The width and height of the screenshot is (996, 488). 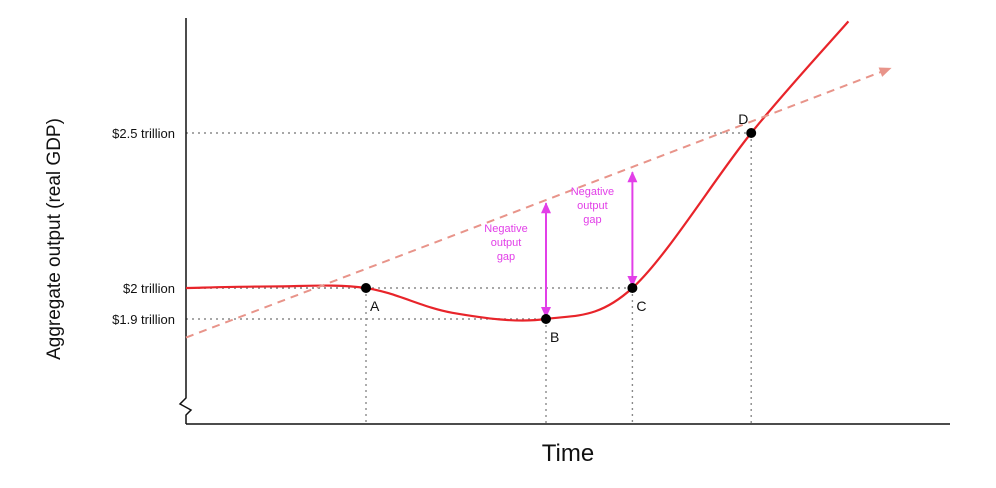 What do you see at coordinates (185, 221) in the screenshot?
I see `y-axis-line` at bounding box center [185, 221].